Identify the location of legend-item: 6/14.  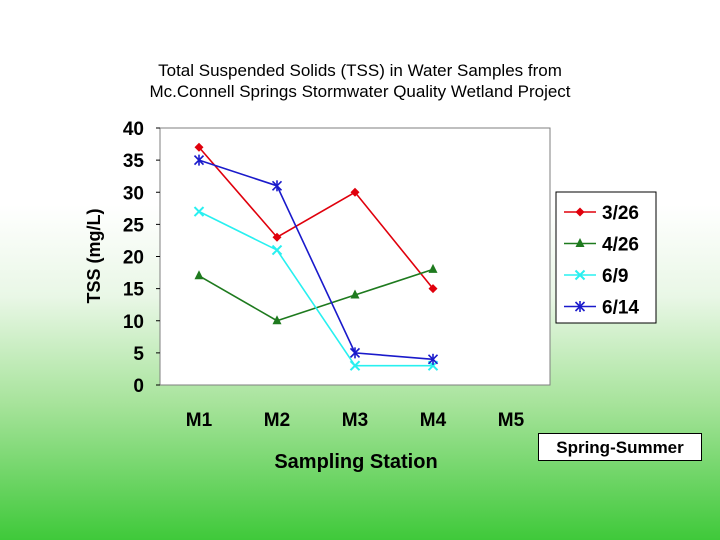
(601, 308).